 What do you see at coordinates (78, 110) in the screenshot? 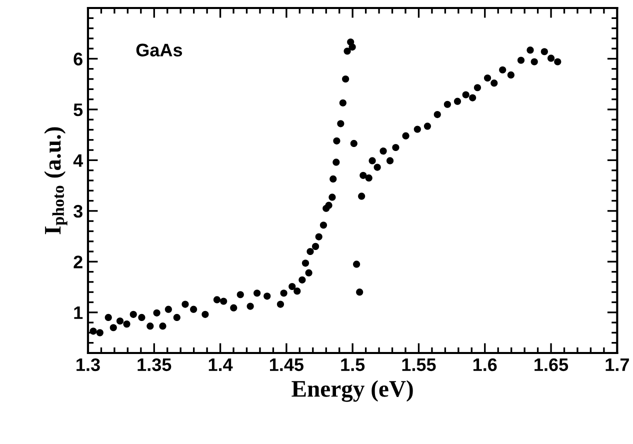
I see `y-tick-label: 5` at bounding box center [78, 110].